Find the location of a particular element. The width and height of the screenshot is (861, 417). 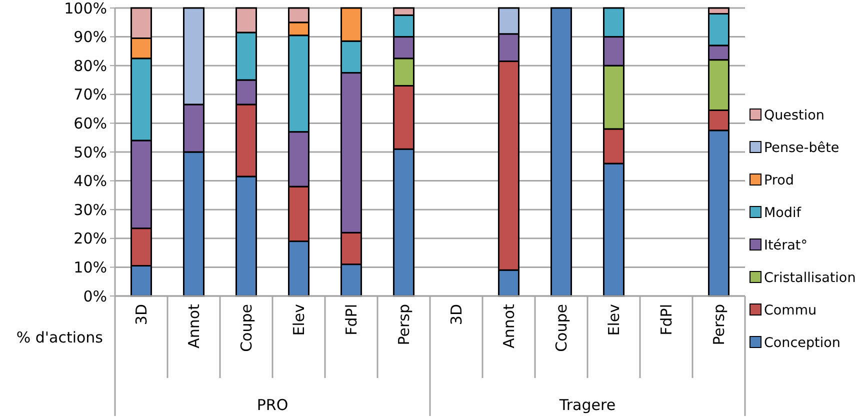

legend-label: Conception is located at coordinates (802, 343).